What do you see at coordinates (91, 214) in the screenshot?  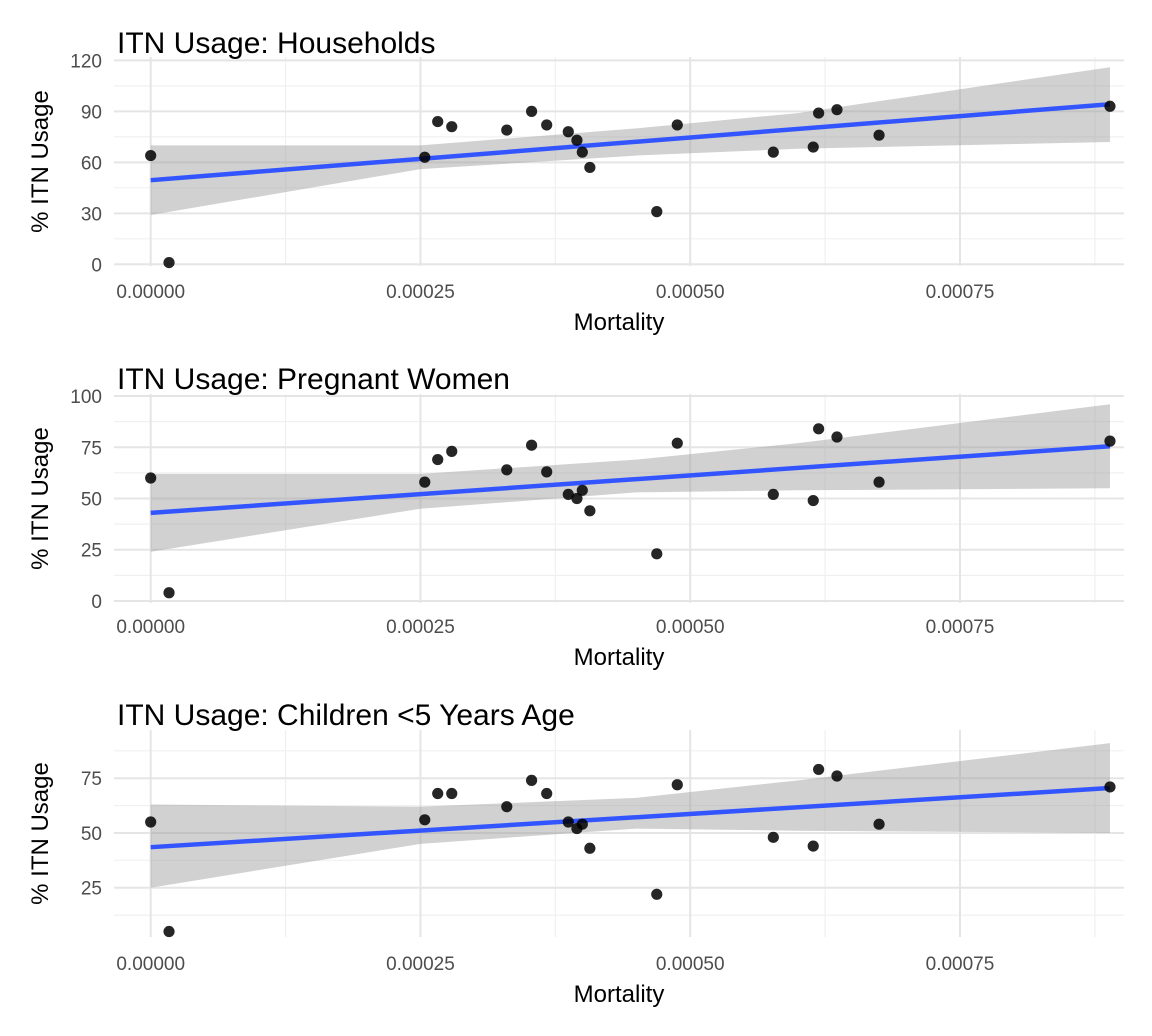 I see `y-tick-label: 30` at bounding box center [91, 214].